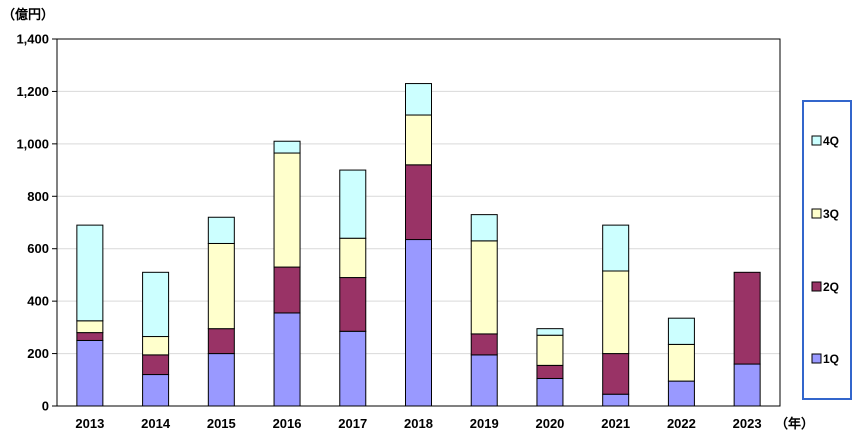 This screenshot has width=858, height=436. Describe the element at coordinates (816, 358) in the screenshot. I see `legend-swatch-1Q` at that location.